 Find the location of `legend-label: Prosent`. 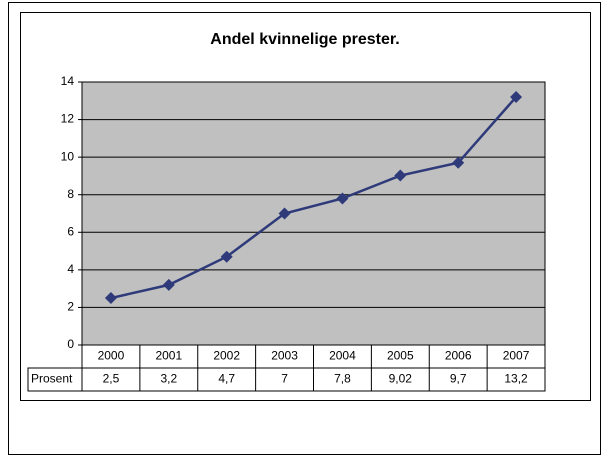

legend-label: Prosent is located at coordinates (52, 379).